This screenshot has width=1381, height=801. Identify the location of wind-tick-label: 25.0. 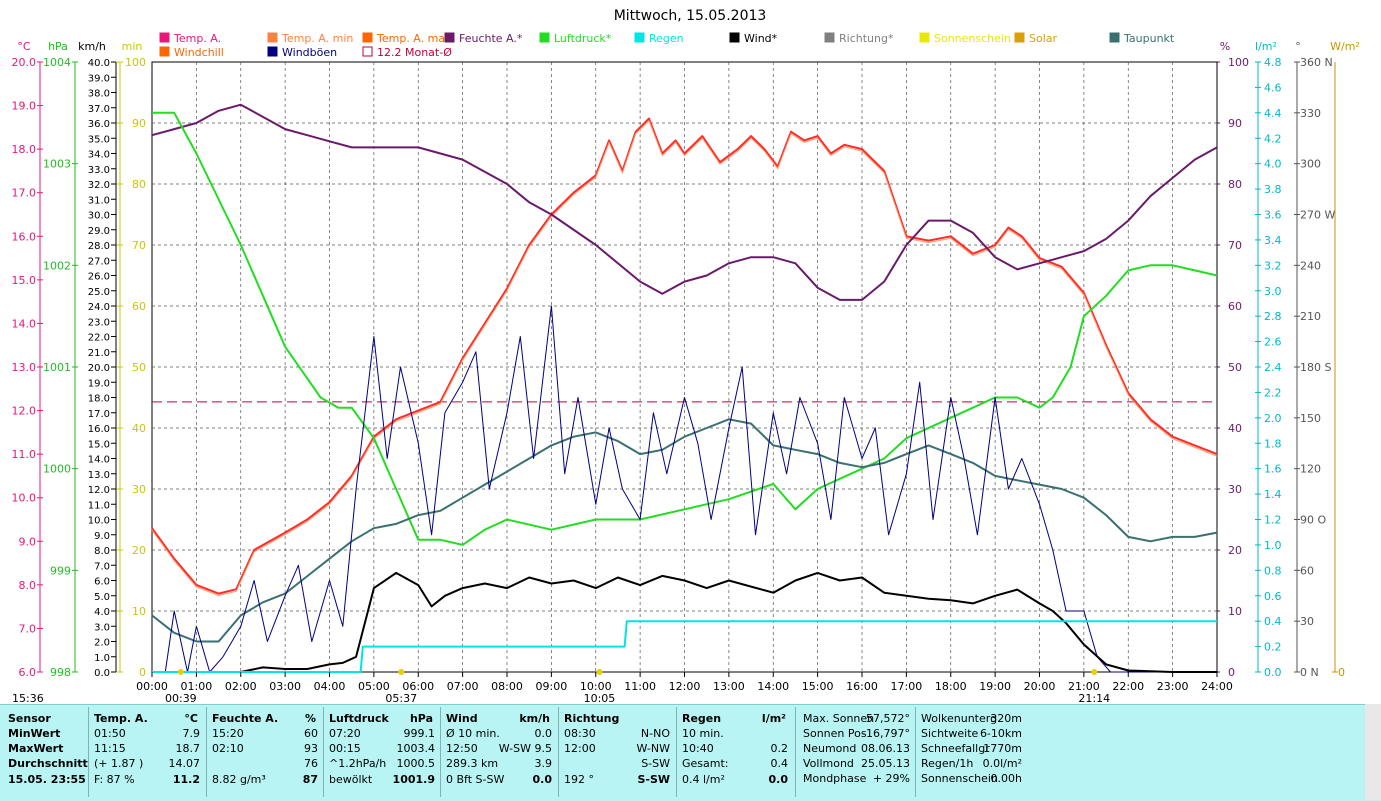
(99, 292).